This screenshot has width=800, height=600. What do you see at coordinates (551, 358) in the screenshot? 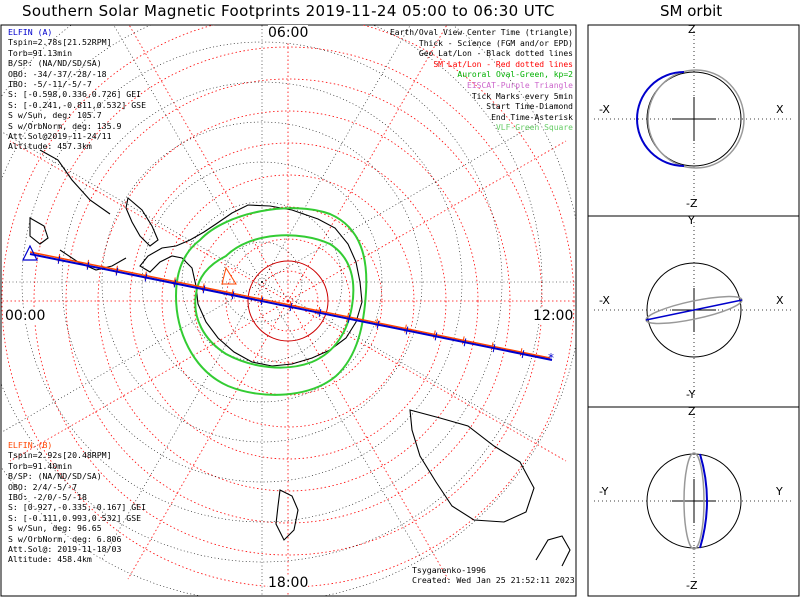
I see `elfin-a-end-asterisk: *` at bounding box center [551, 358].